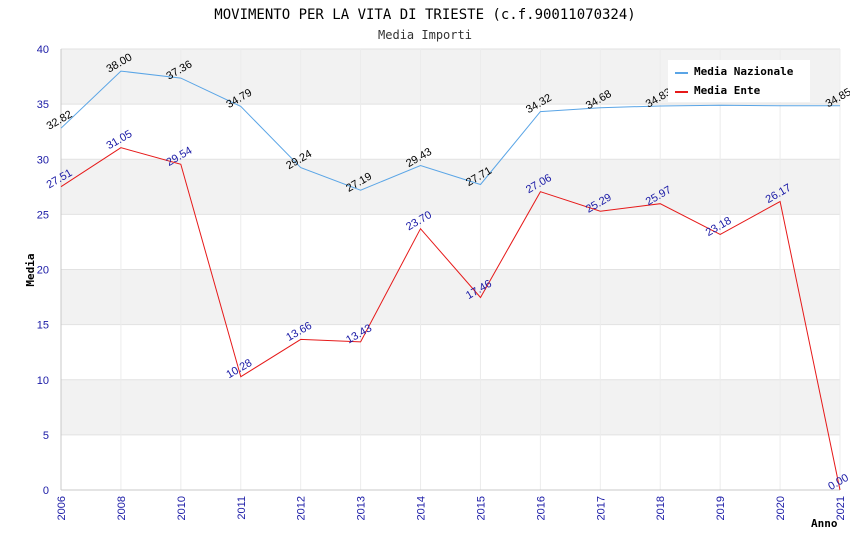 This screenshot has height=550, width=850. I want to click on y-tick-label: 25, so click(43, 215).